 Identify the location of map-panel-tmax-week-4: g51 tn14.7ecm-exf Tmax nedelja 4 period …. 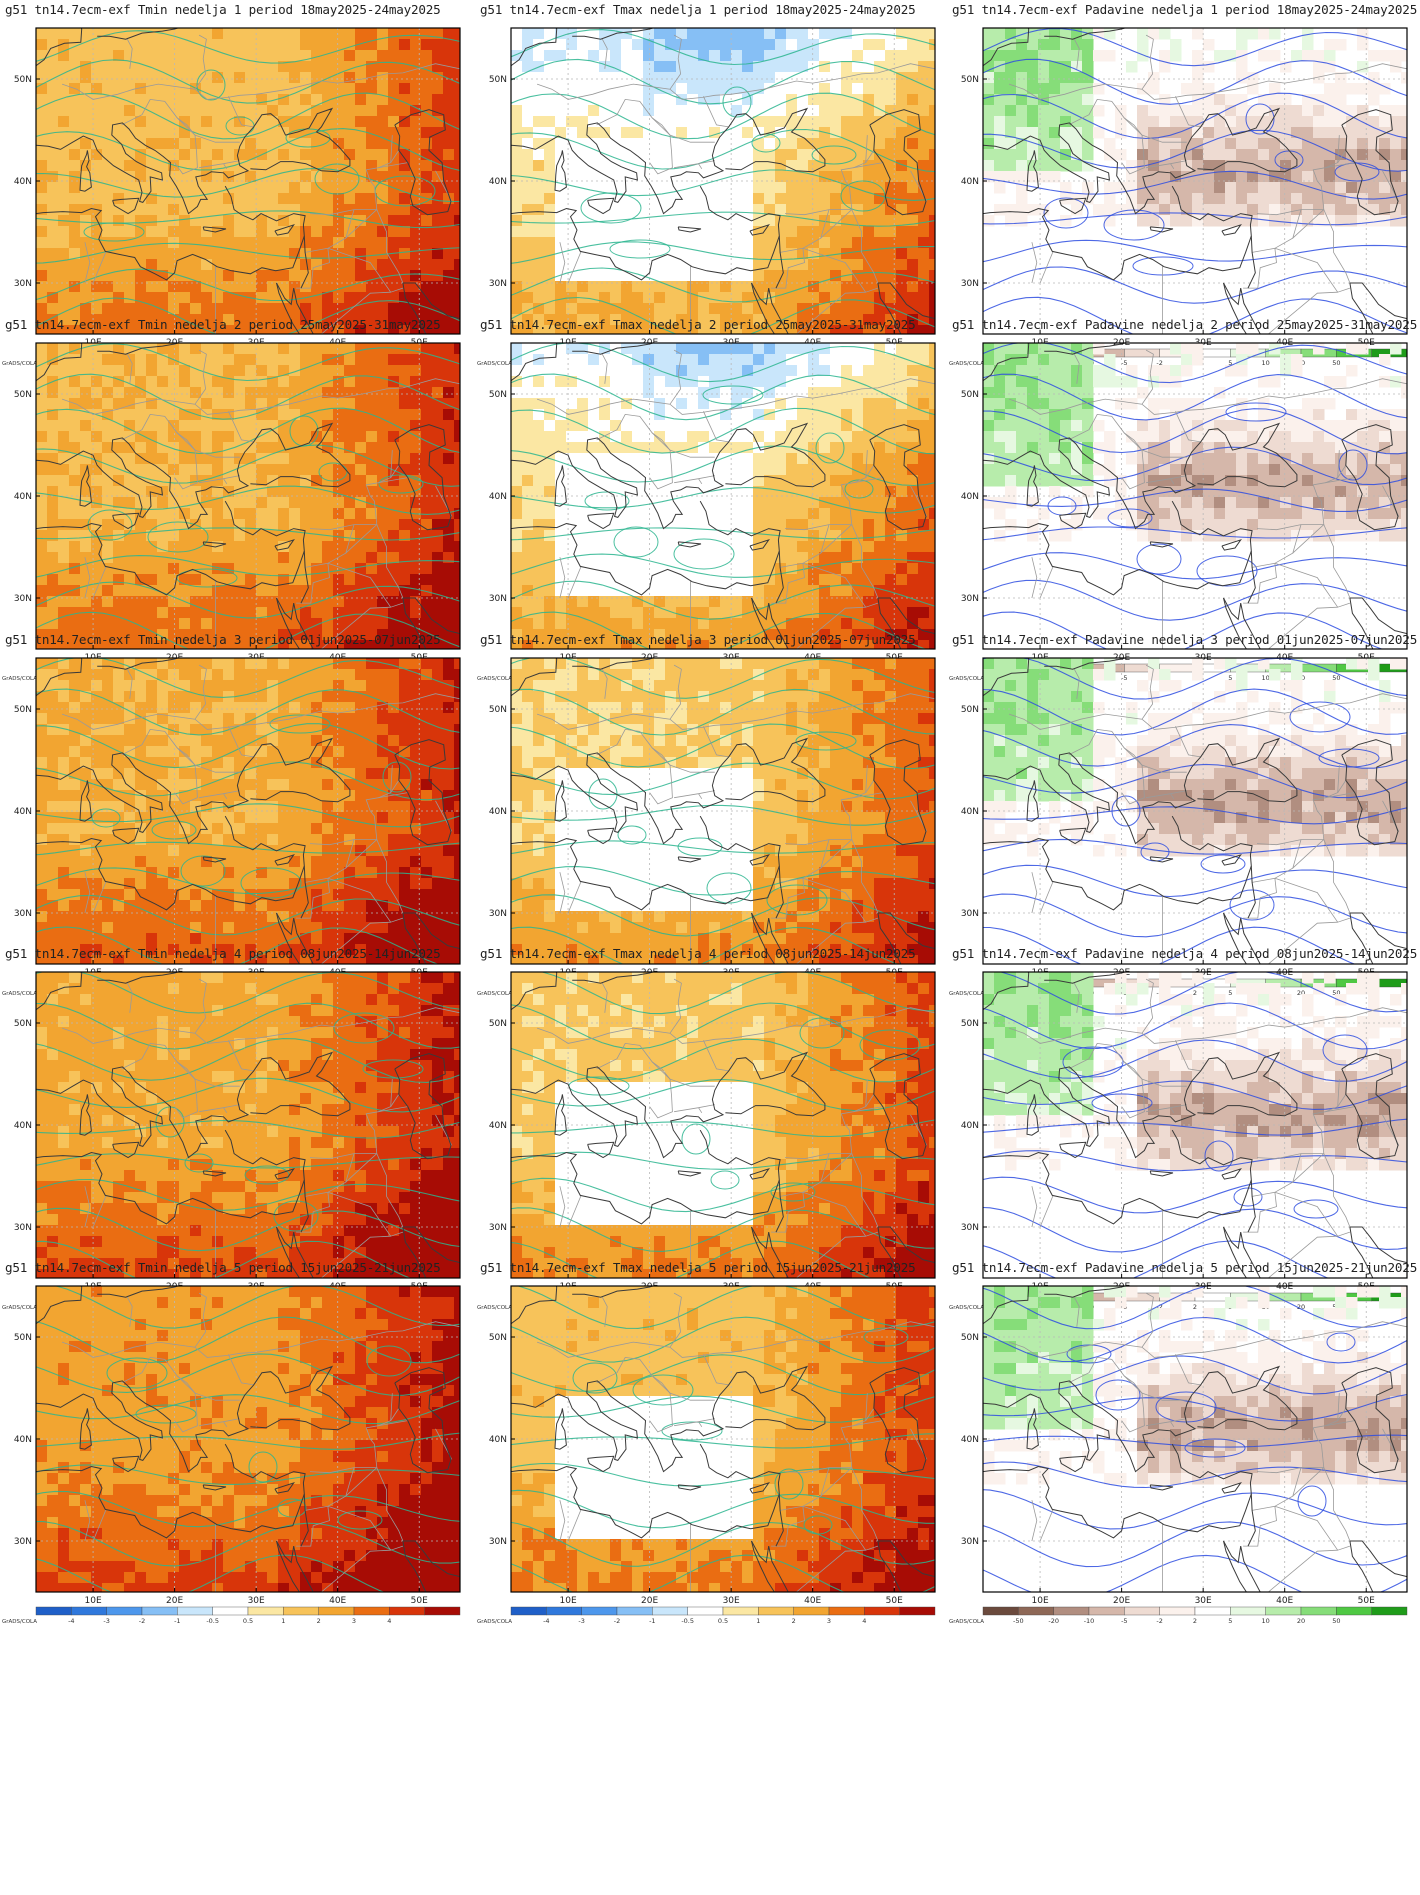
(711, 1133).